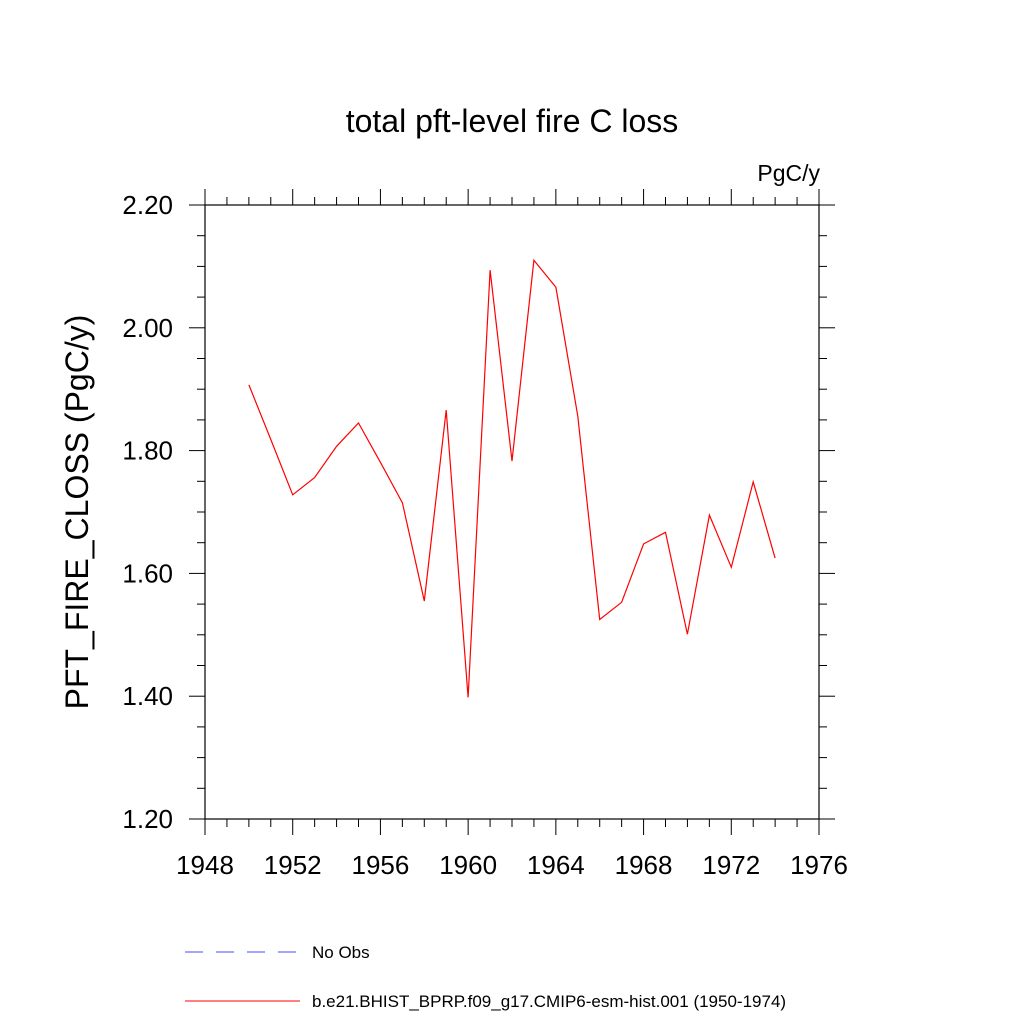  What do you see at coordinates (147, 819) in the screenshot?
I see `y-tick-label: 1.20` at bounding box center [147, 819].